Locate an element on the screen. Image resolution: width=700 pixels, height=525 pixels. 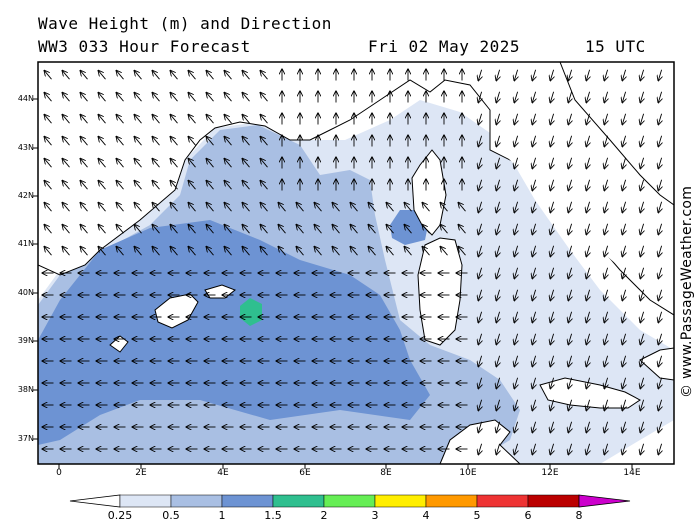
legend-min-cap is located at coordinates (95, 501).